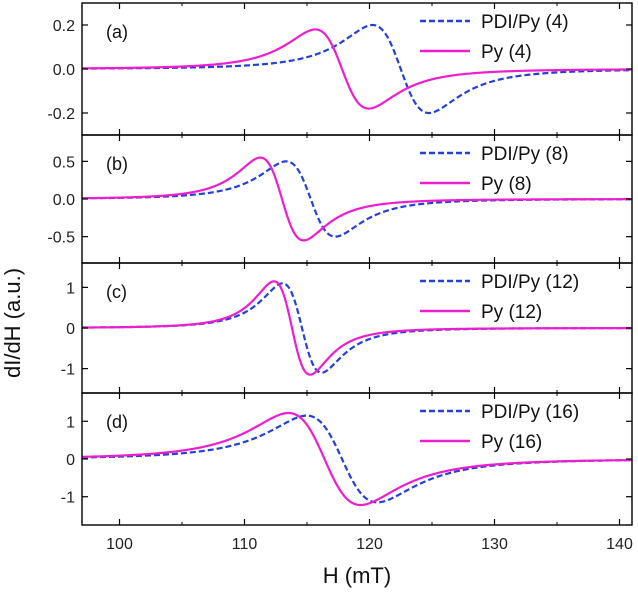 The height and width of the screenshot is (594, 638). I want to click on shared-x-axis: 100 110 120 130 140 H (mT), so click(369, 562).